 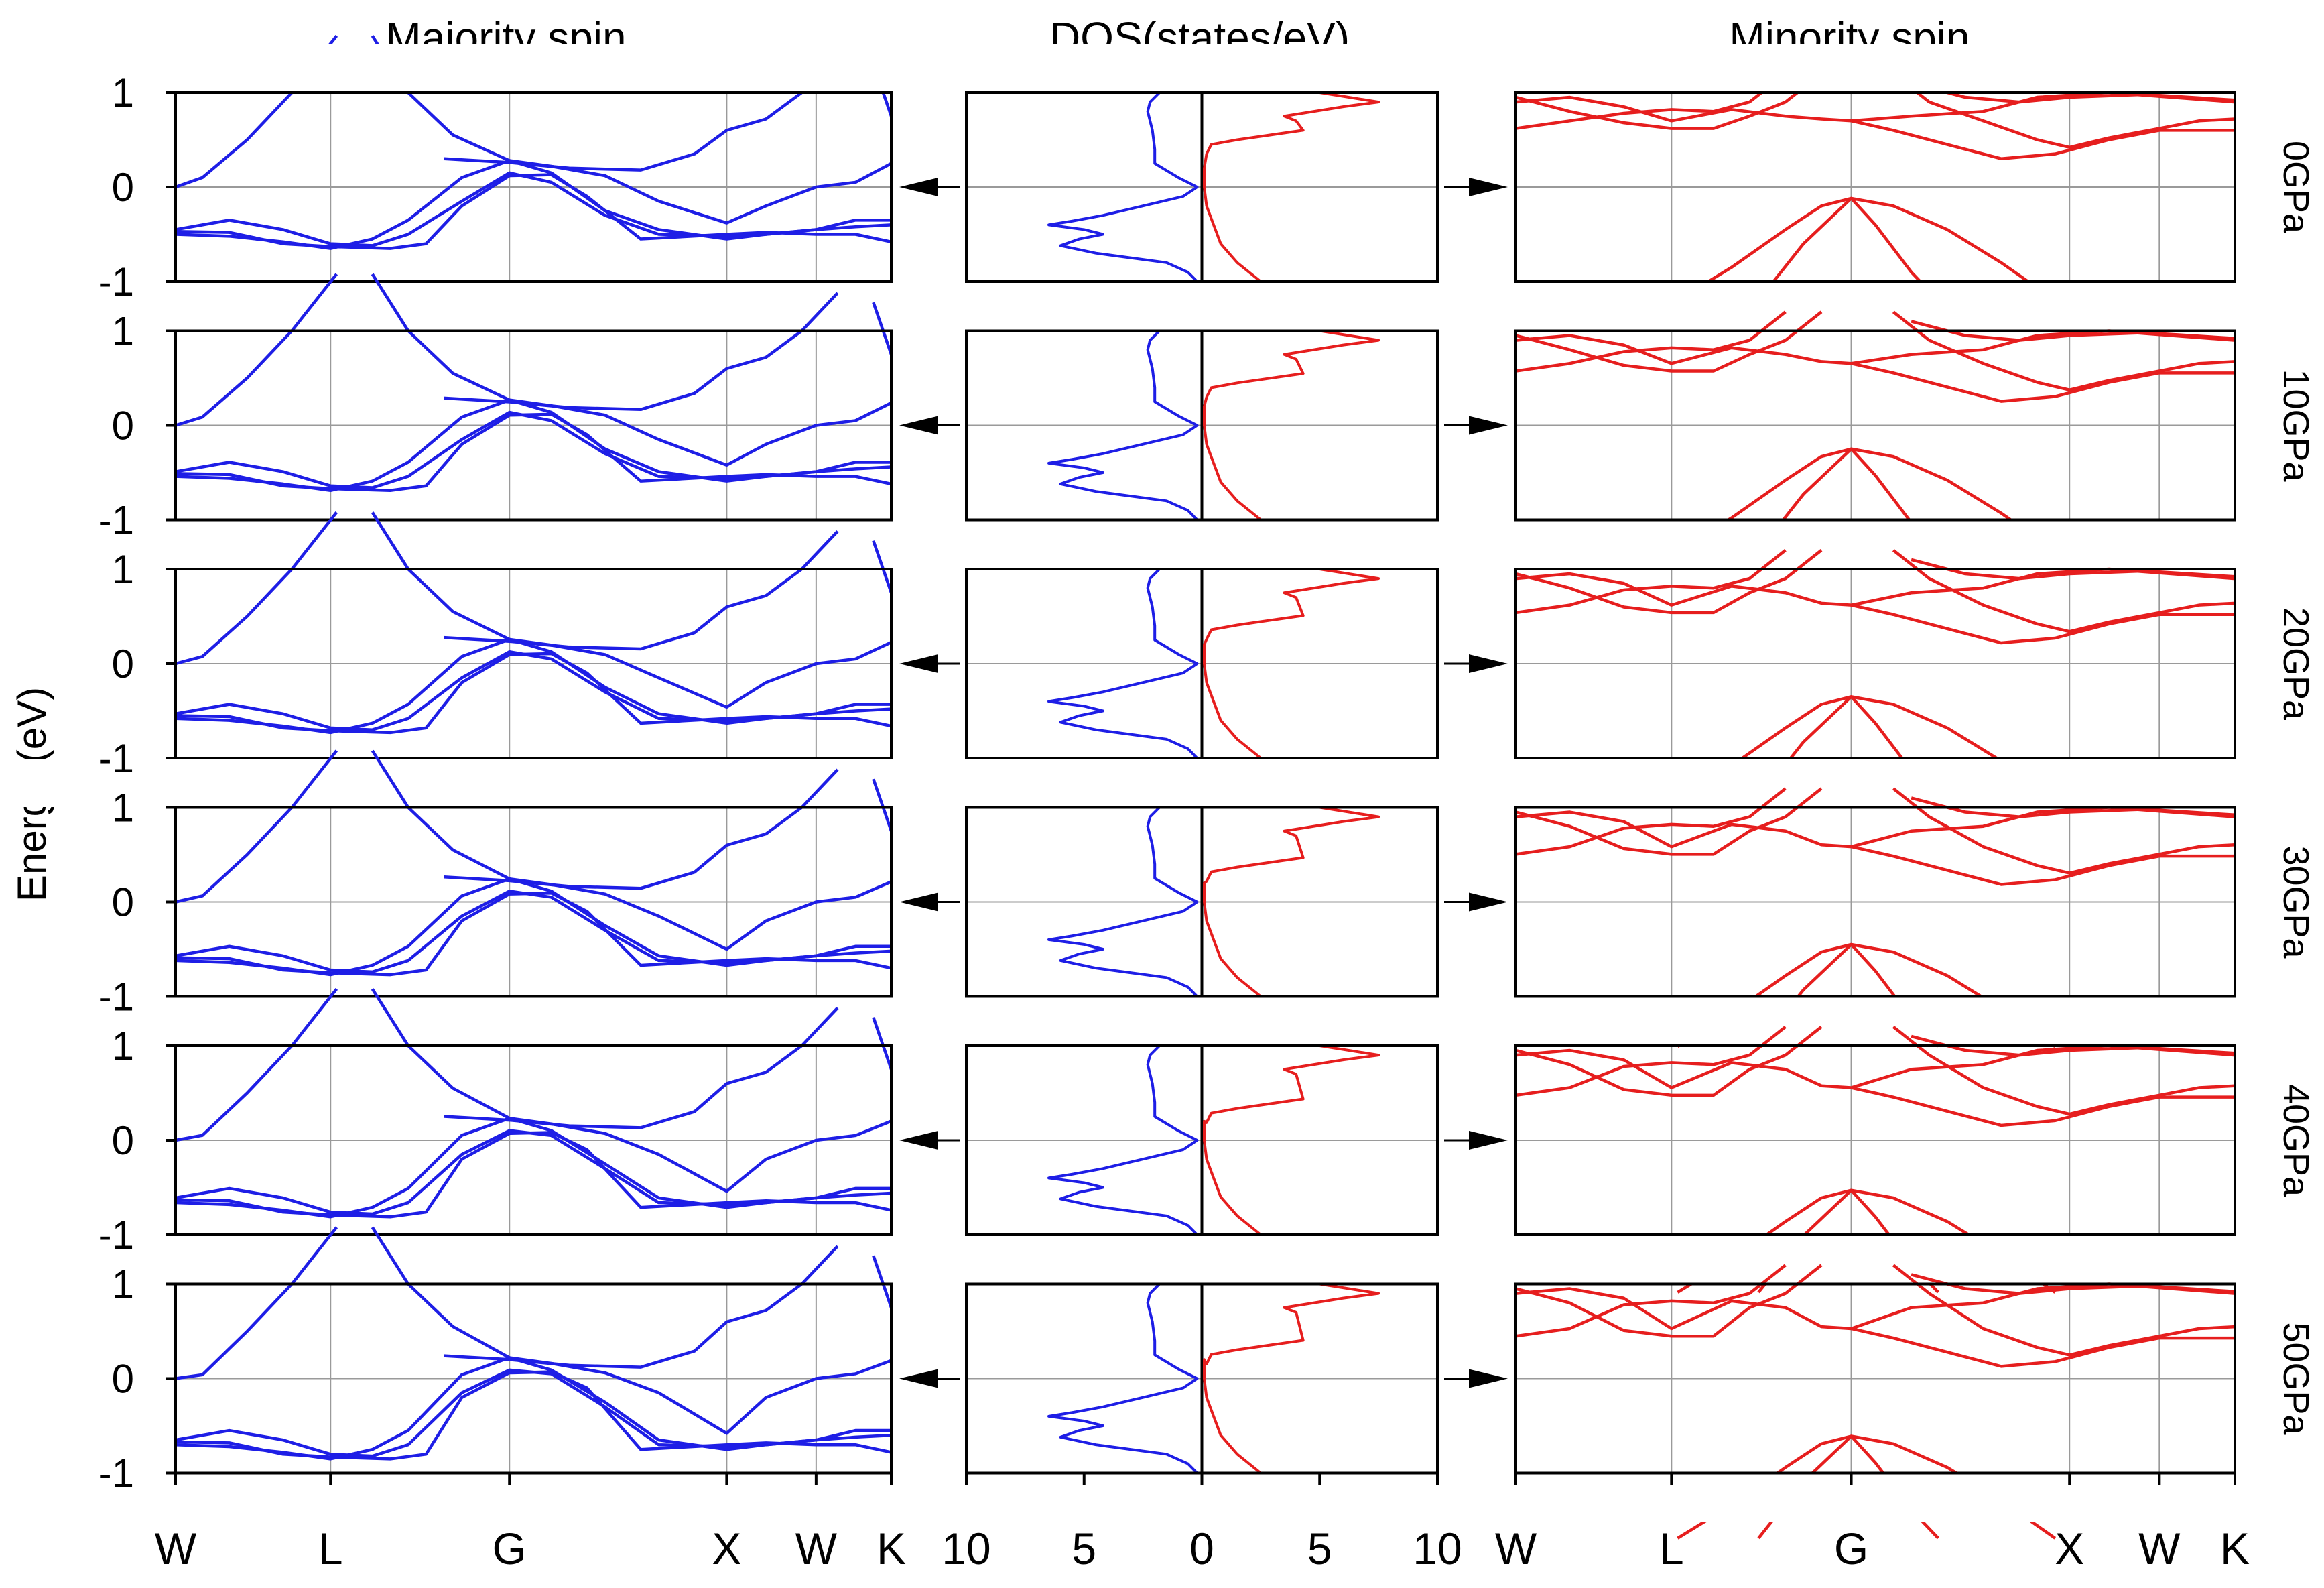 What do you see at coordinates (2296, 187) in the screenshot?
I see `pressure-label: 0GPa` at bounding box center [2296, 187].